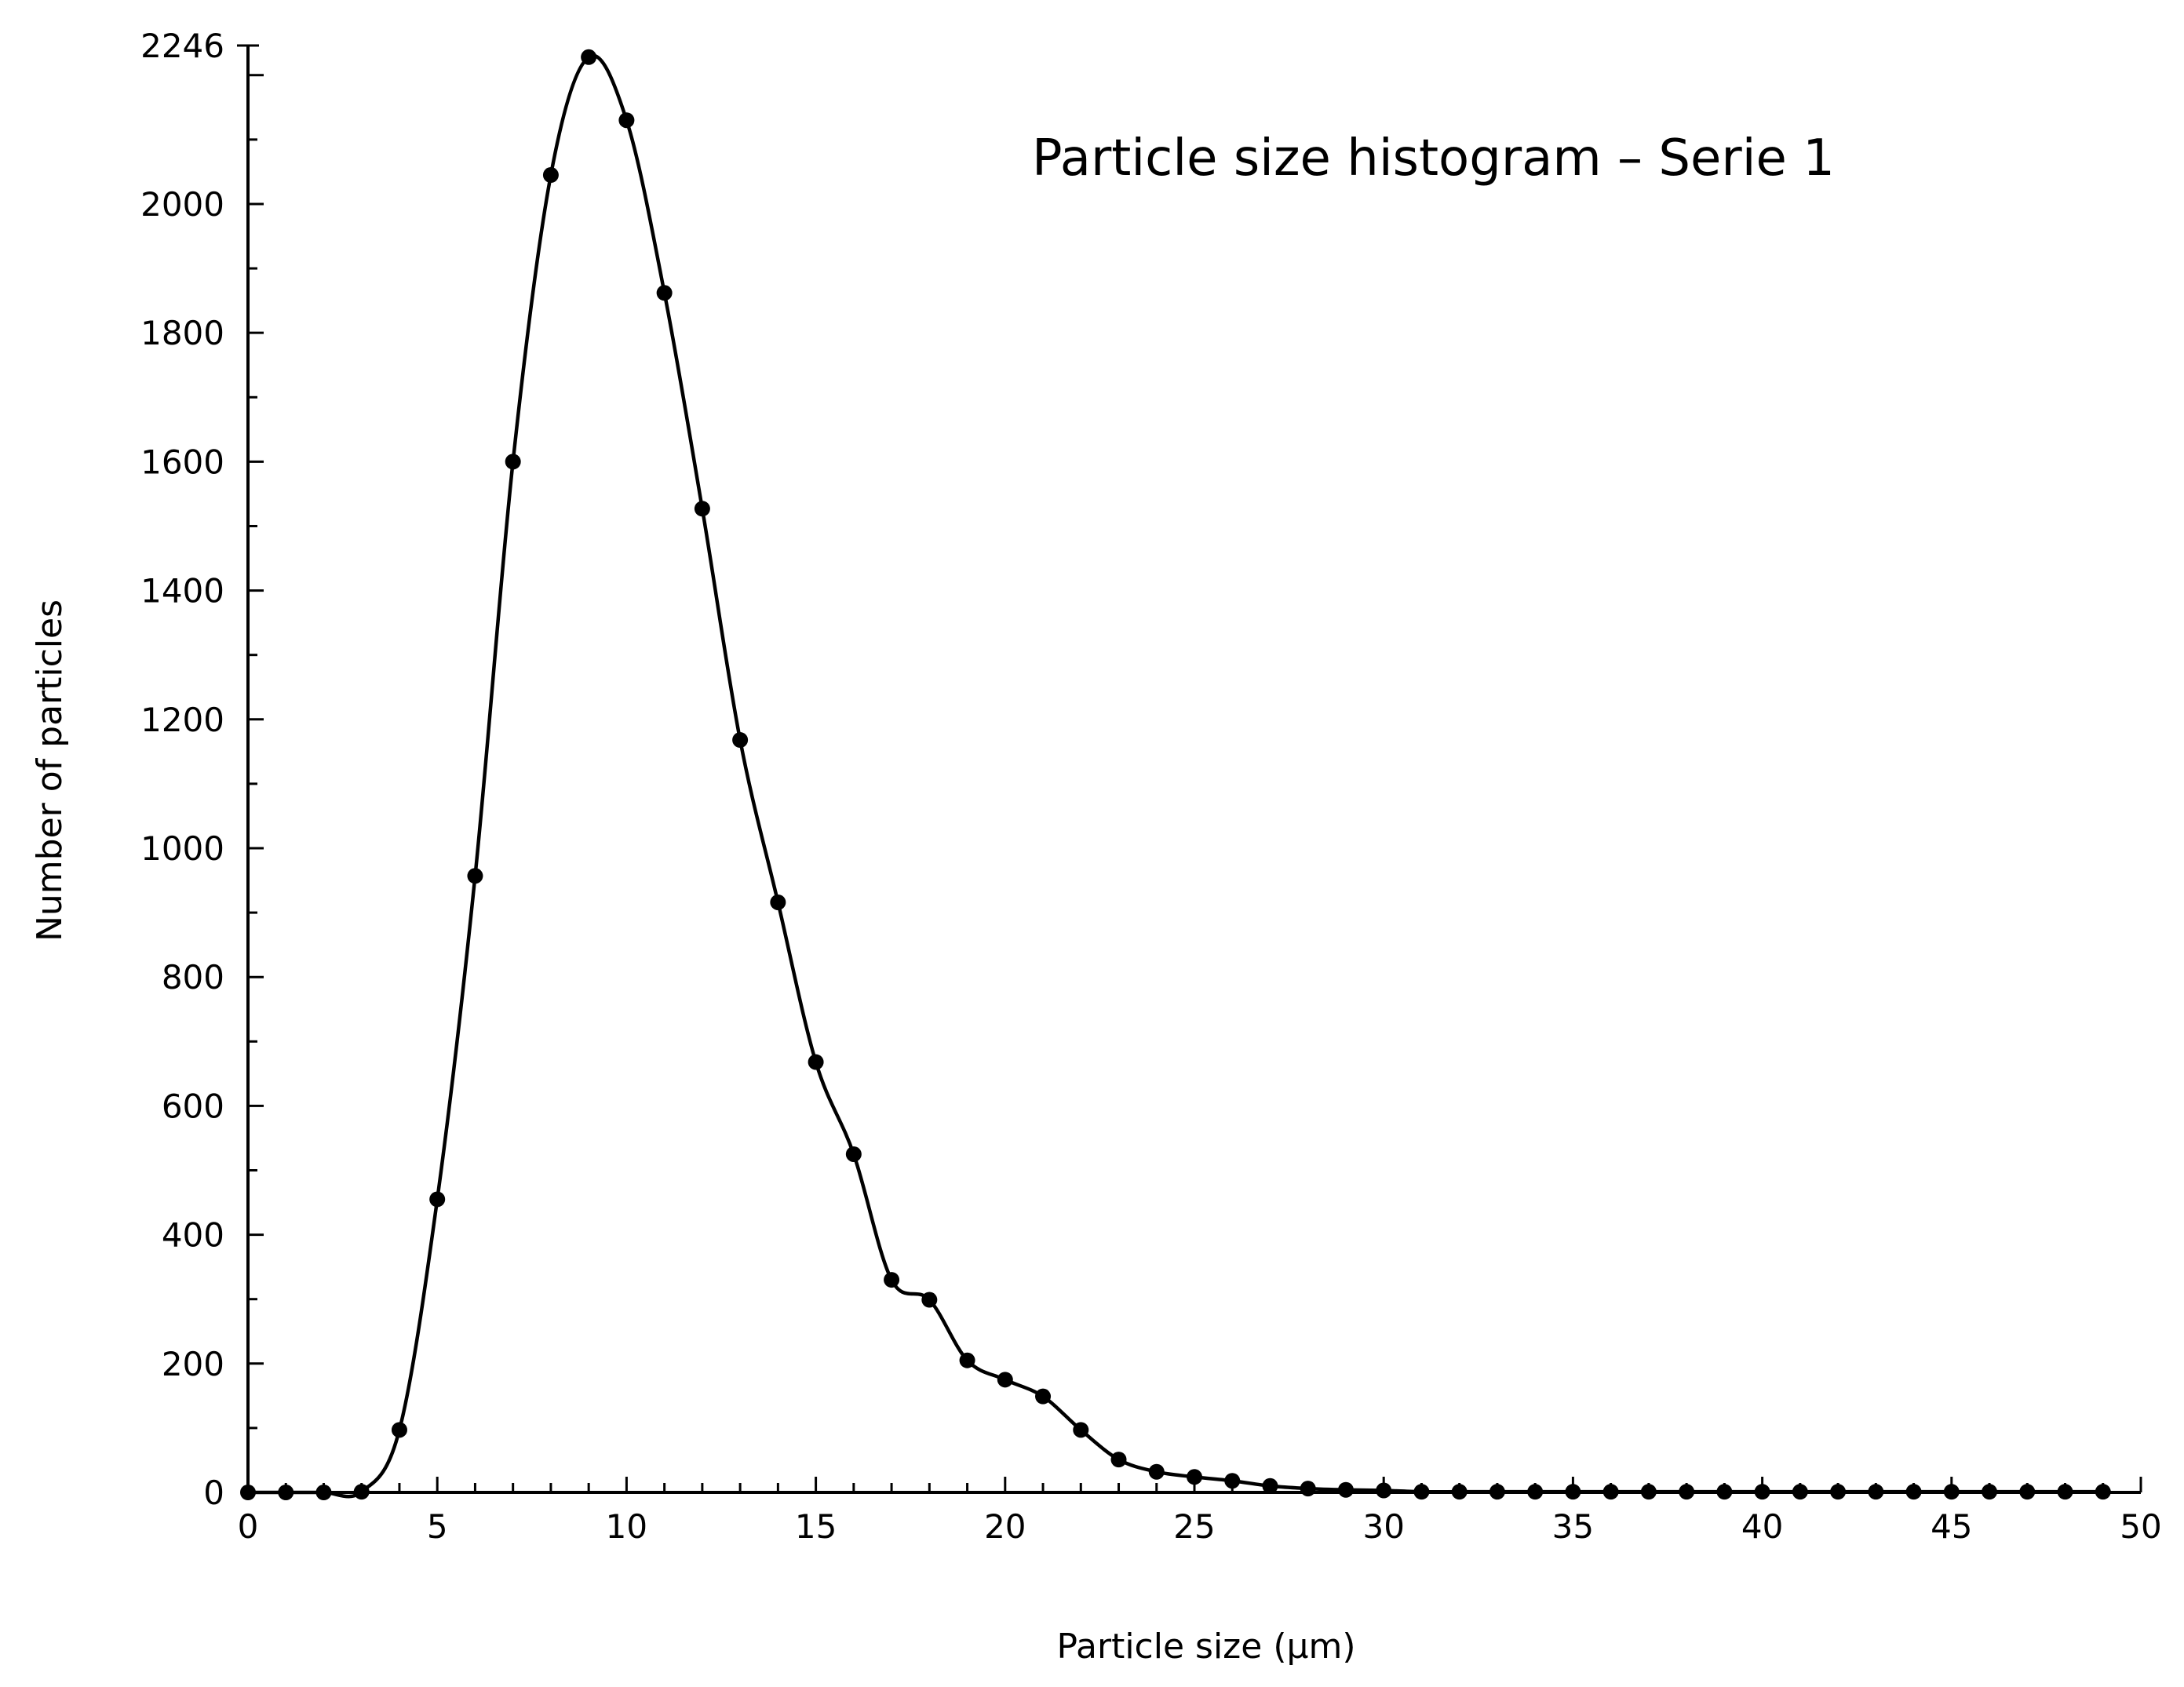 The width and height of the screenshot is (2184, 1687). What do you see at coordinates (248, 1526) in the screenshot?
I see `x-tick-label: 0` at bounding box center [248, 1526].